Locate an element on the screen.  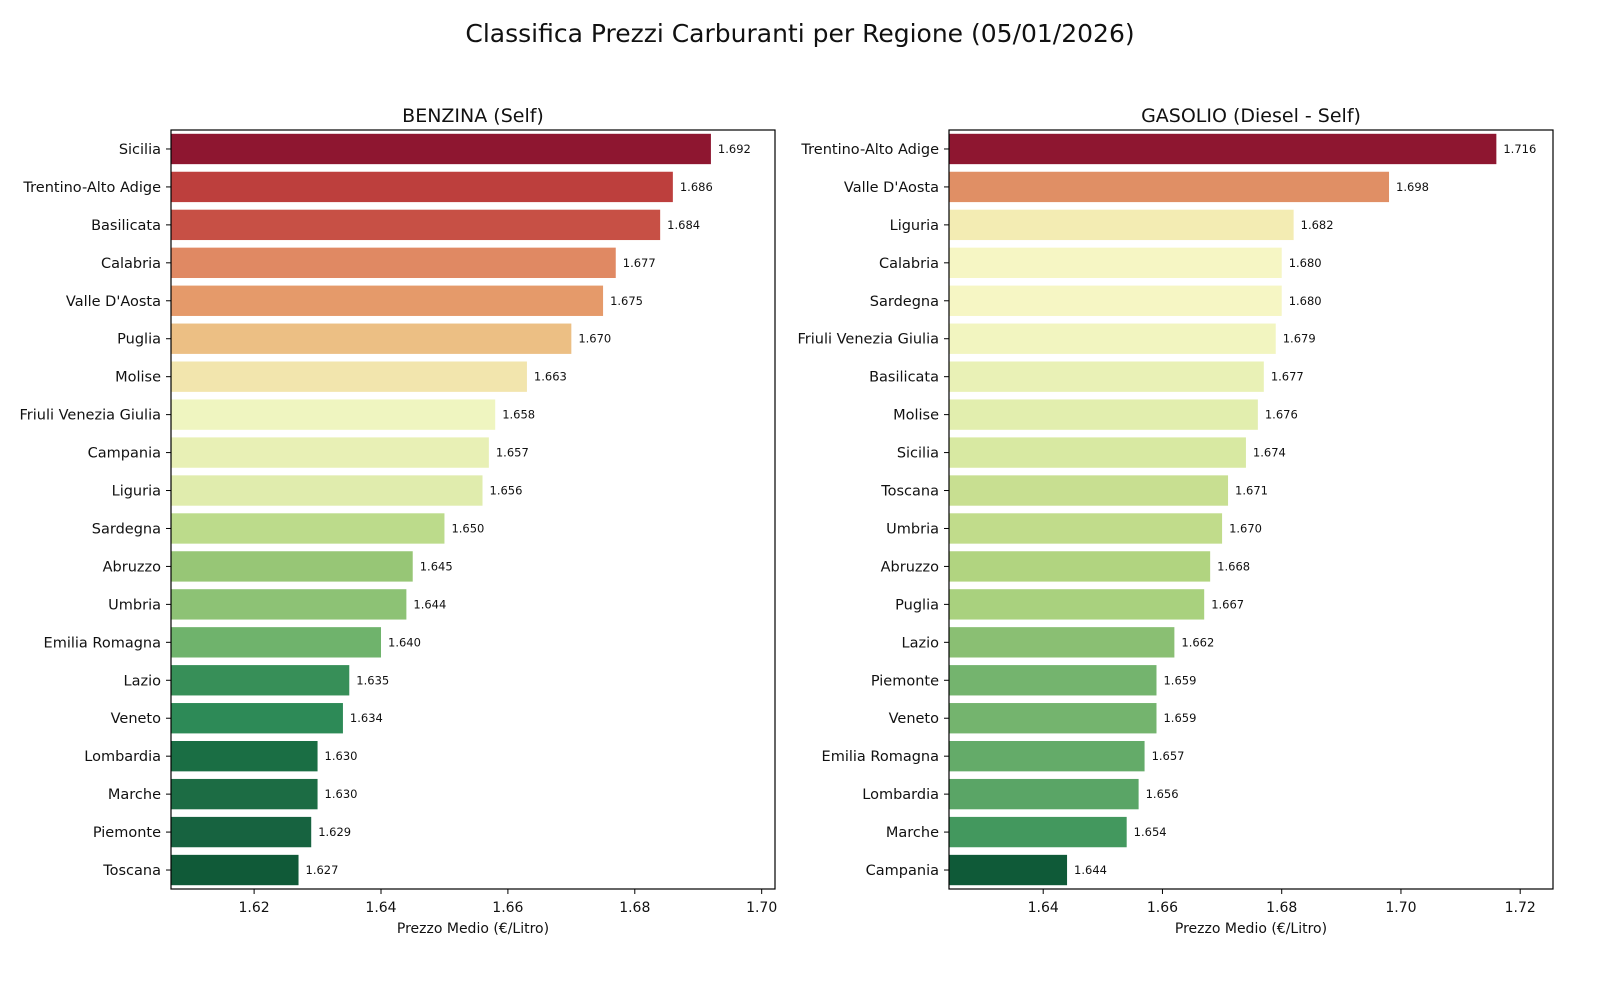
gasolio-category-label: Trentino-Alto Adige is located at coordinates (869, 150).